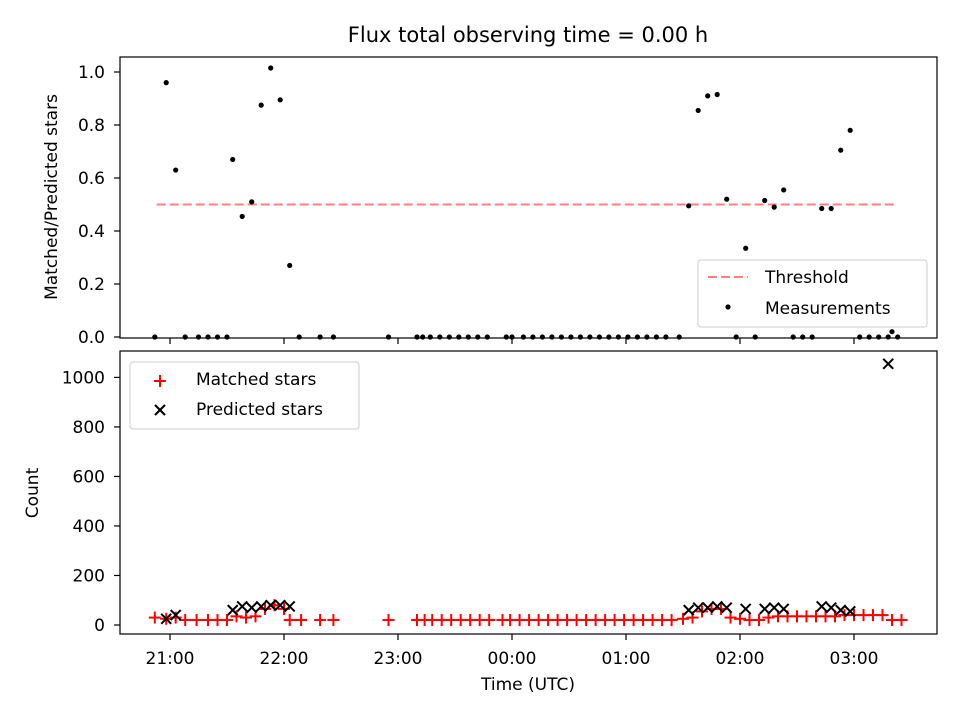 This screenshot has width=960, height=720. Describe the element at coordinates (728, 307) in the screenshot. I see `legend-measurements-swatch` at that location.